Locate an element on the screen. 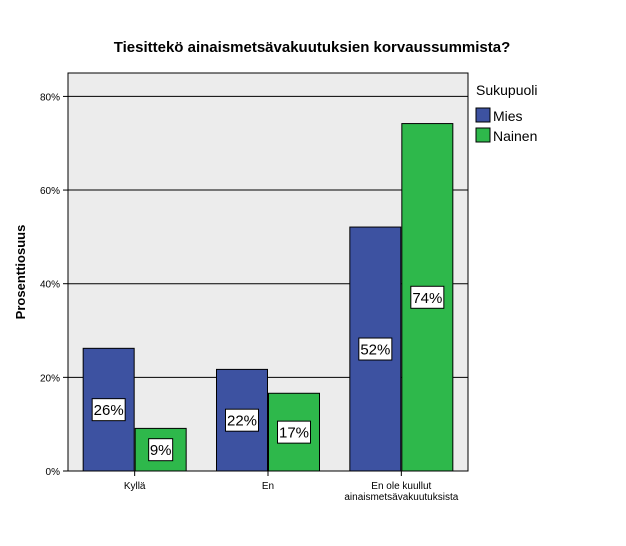  y-tick-label: 0% is located at coordinates (53, 472).